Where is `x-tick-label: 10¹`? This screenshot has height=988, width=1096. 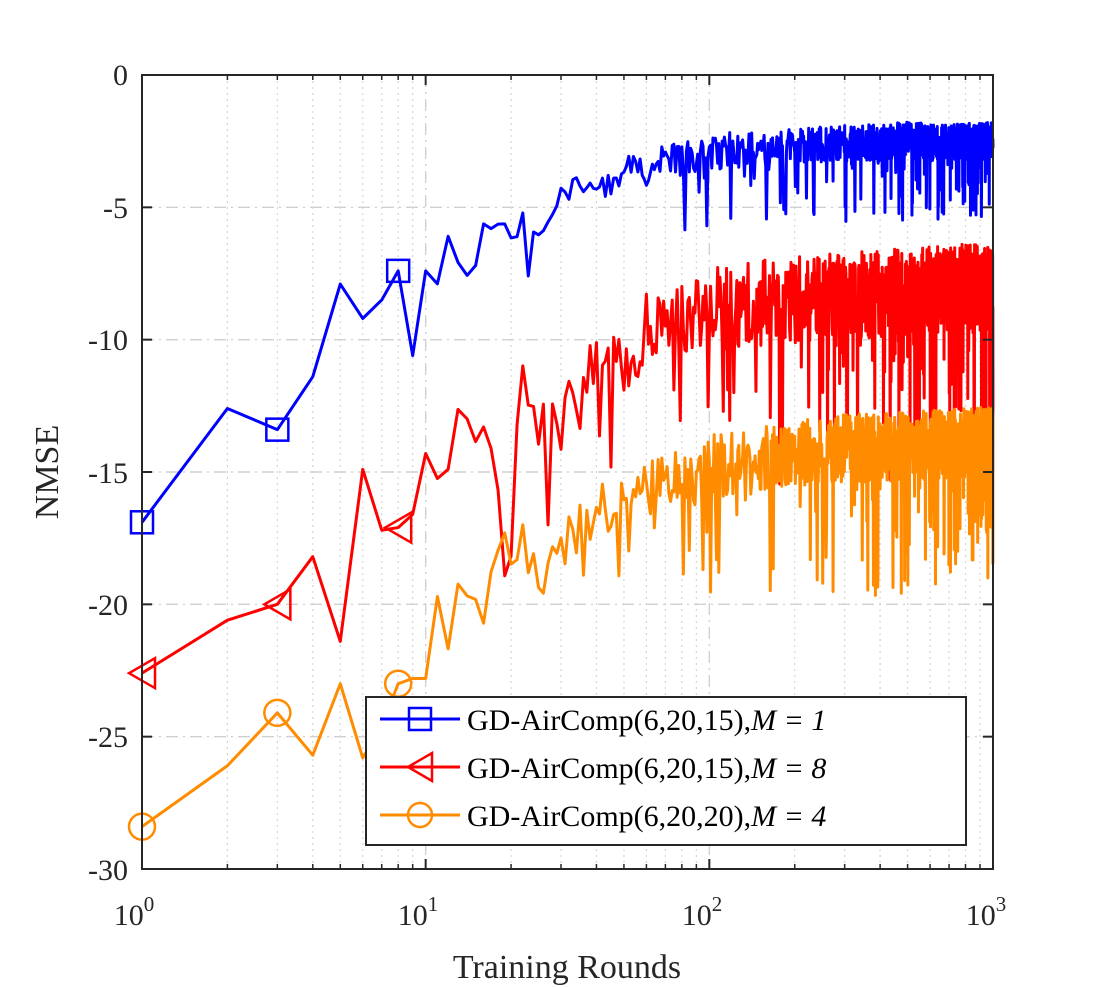
x-tick-label: 10¹ is located at coordinates (418, 912).